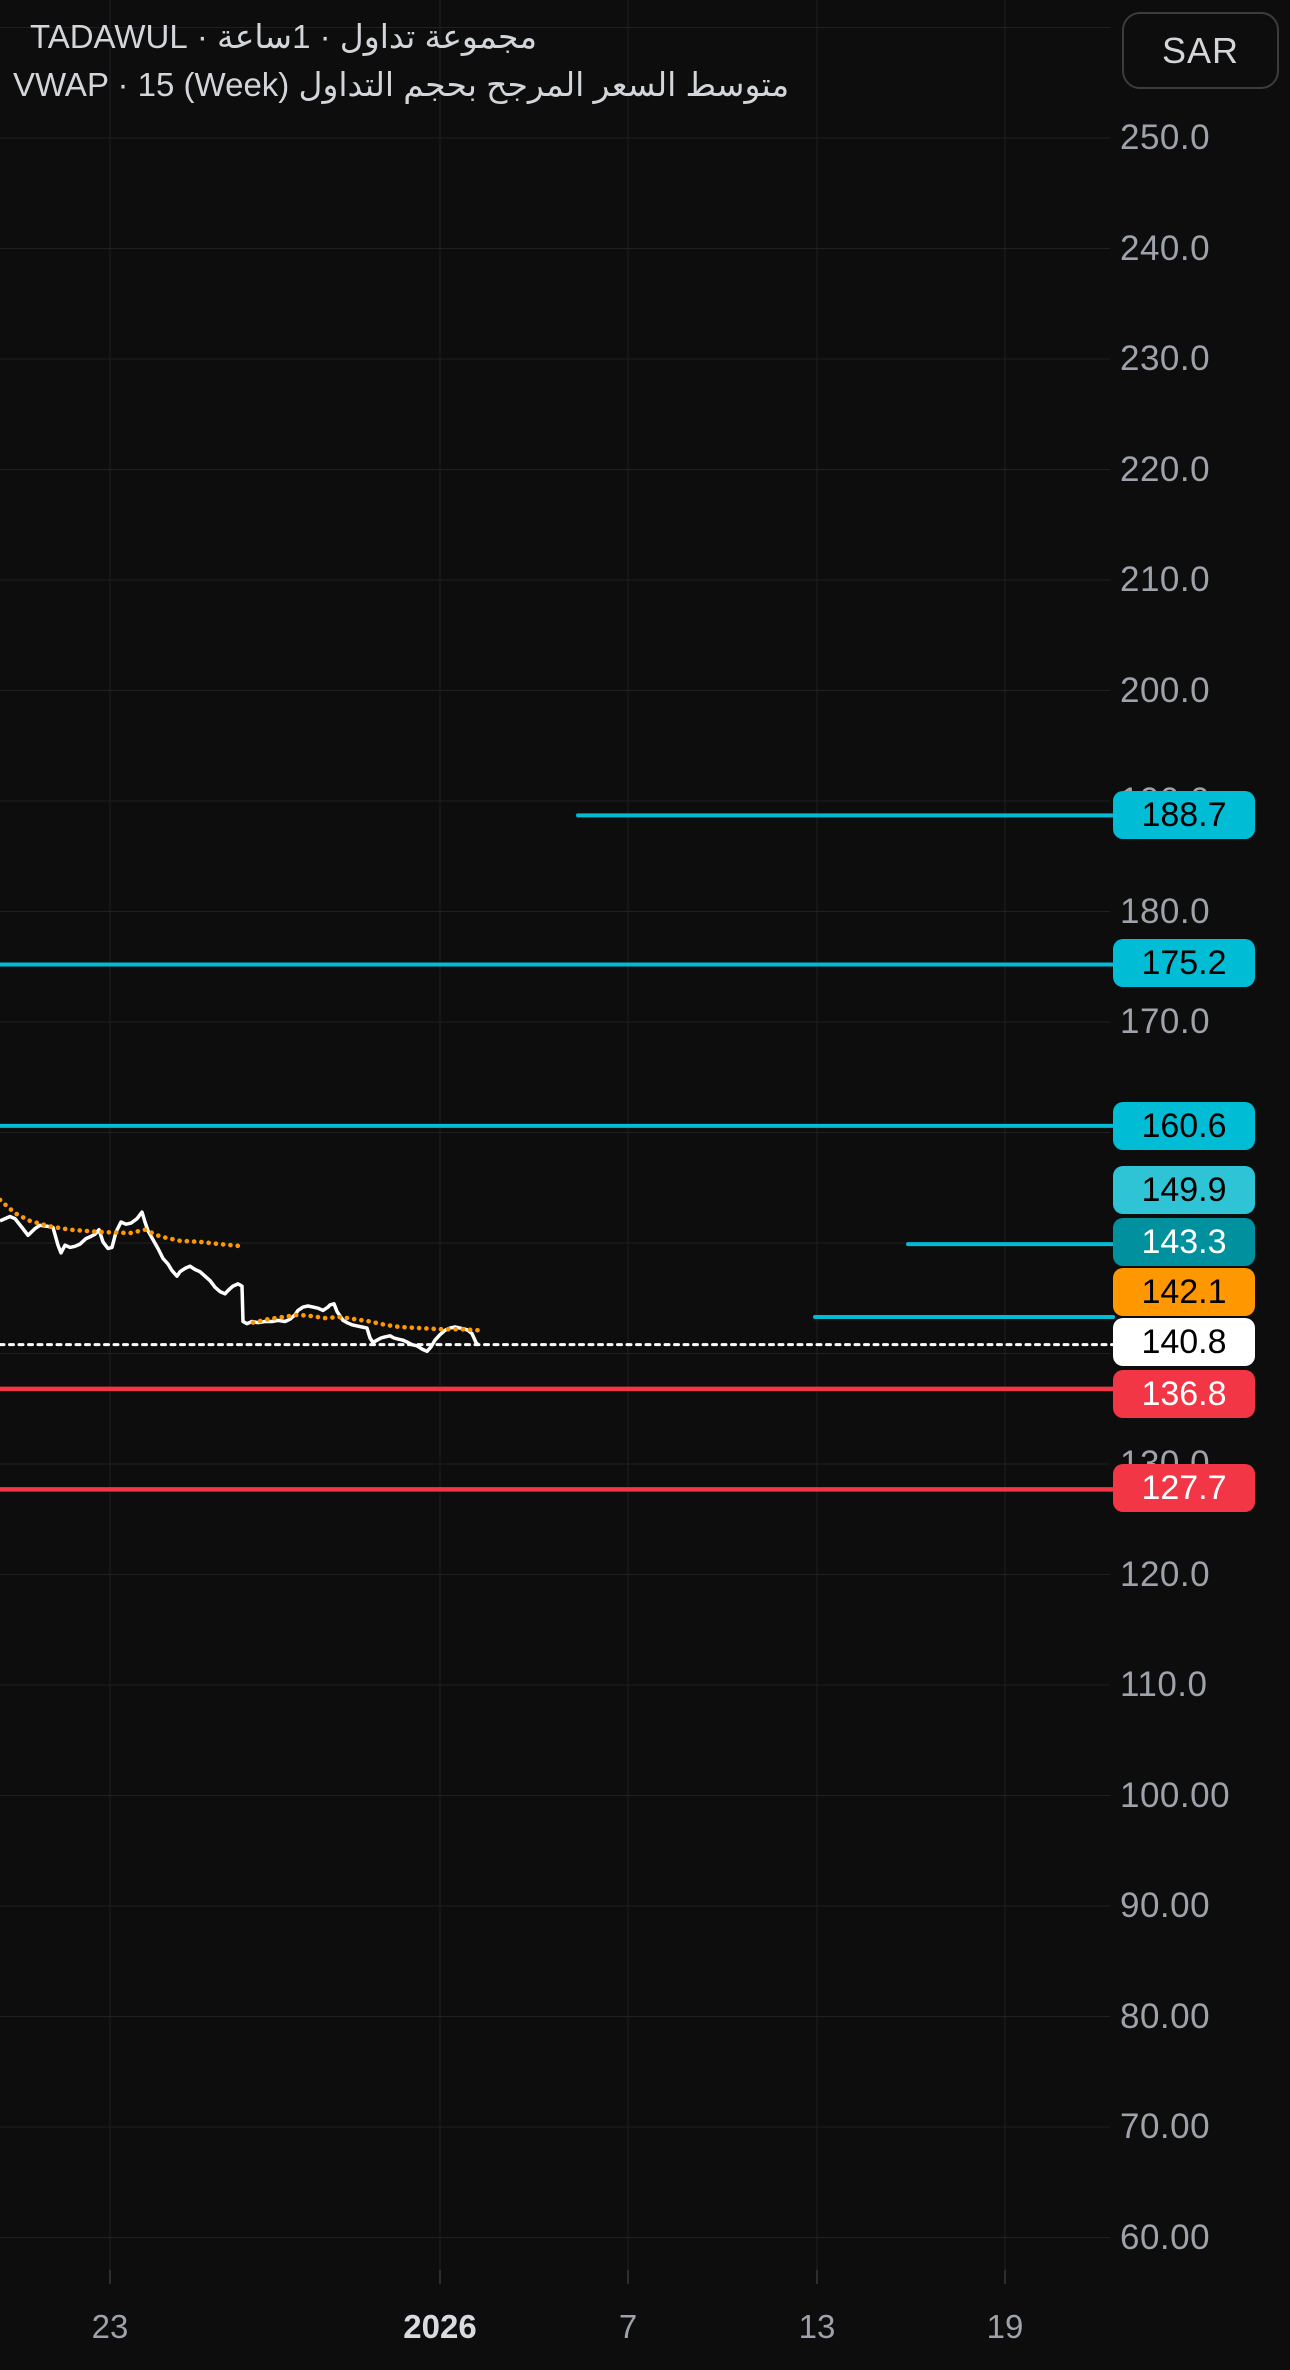 The image size is (1290, 2370). Describe the element at coordinates (1184, 1488) in the screenshot. I see `price-level-badge: 127.7` at that location.